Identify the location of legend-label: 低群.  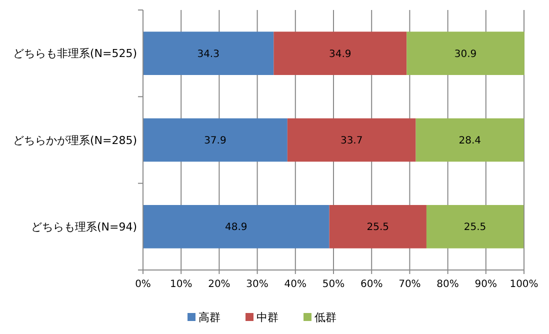
(325, 317).